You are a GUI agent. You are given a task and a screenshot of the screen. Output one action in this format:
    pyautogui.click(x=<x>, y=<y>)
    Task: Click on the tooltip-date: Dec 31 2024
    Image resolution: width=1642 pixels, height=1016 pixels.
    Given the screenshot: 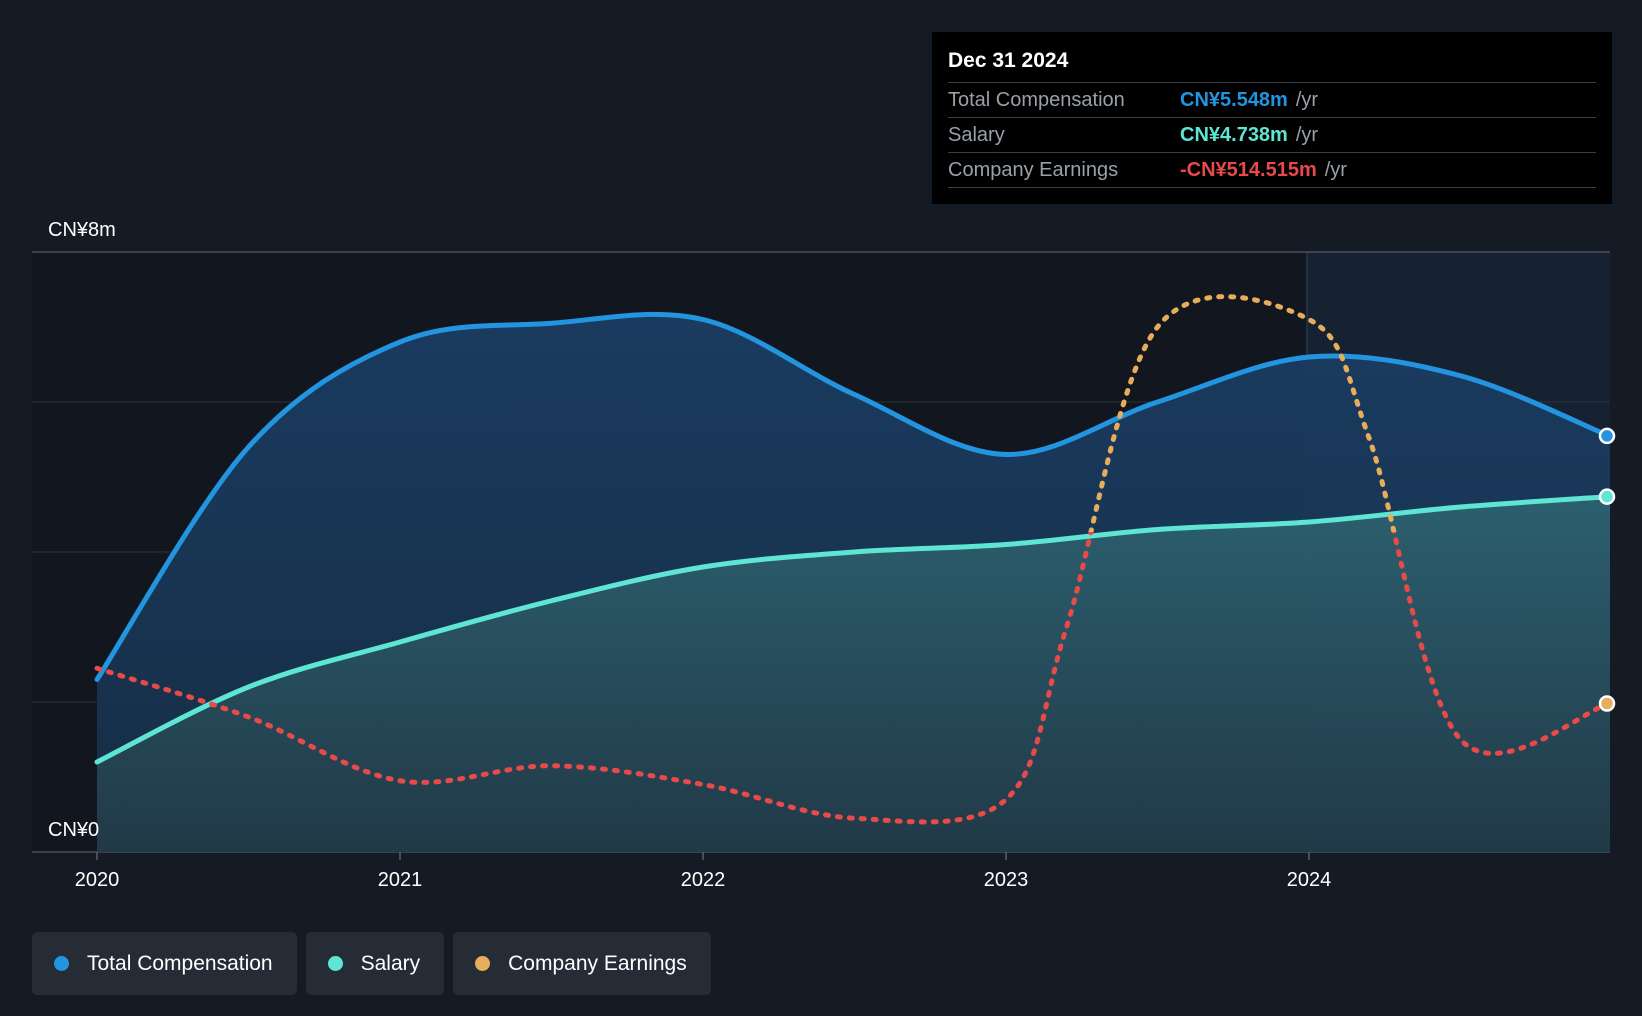 What is the action you would take?
    pyautogui.click(x=1008, y=60)
    